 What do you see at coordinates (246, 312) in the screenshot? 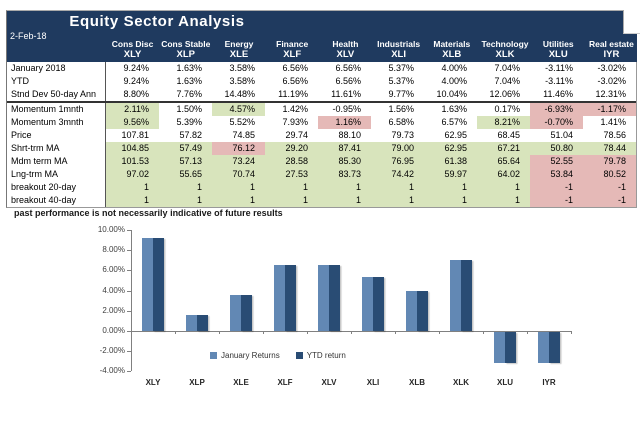
I see `bar-ytd-XLE` at bounding box center [246, 312].